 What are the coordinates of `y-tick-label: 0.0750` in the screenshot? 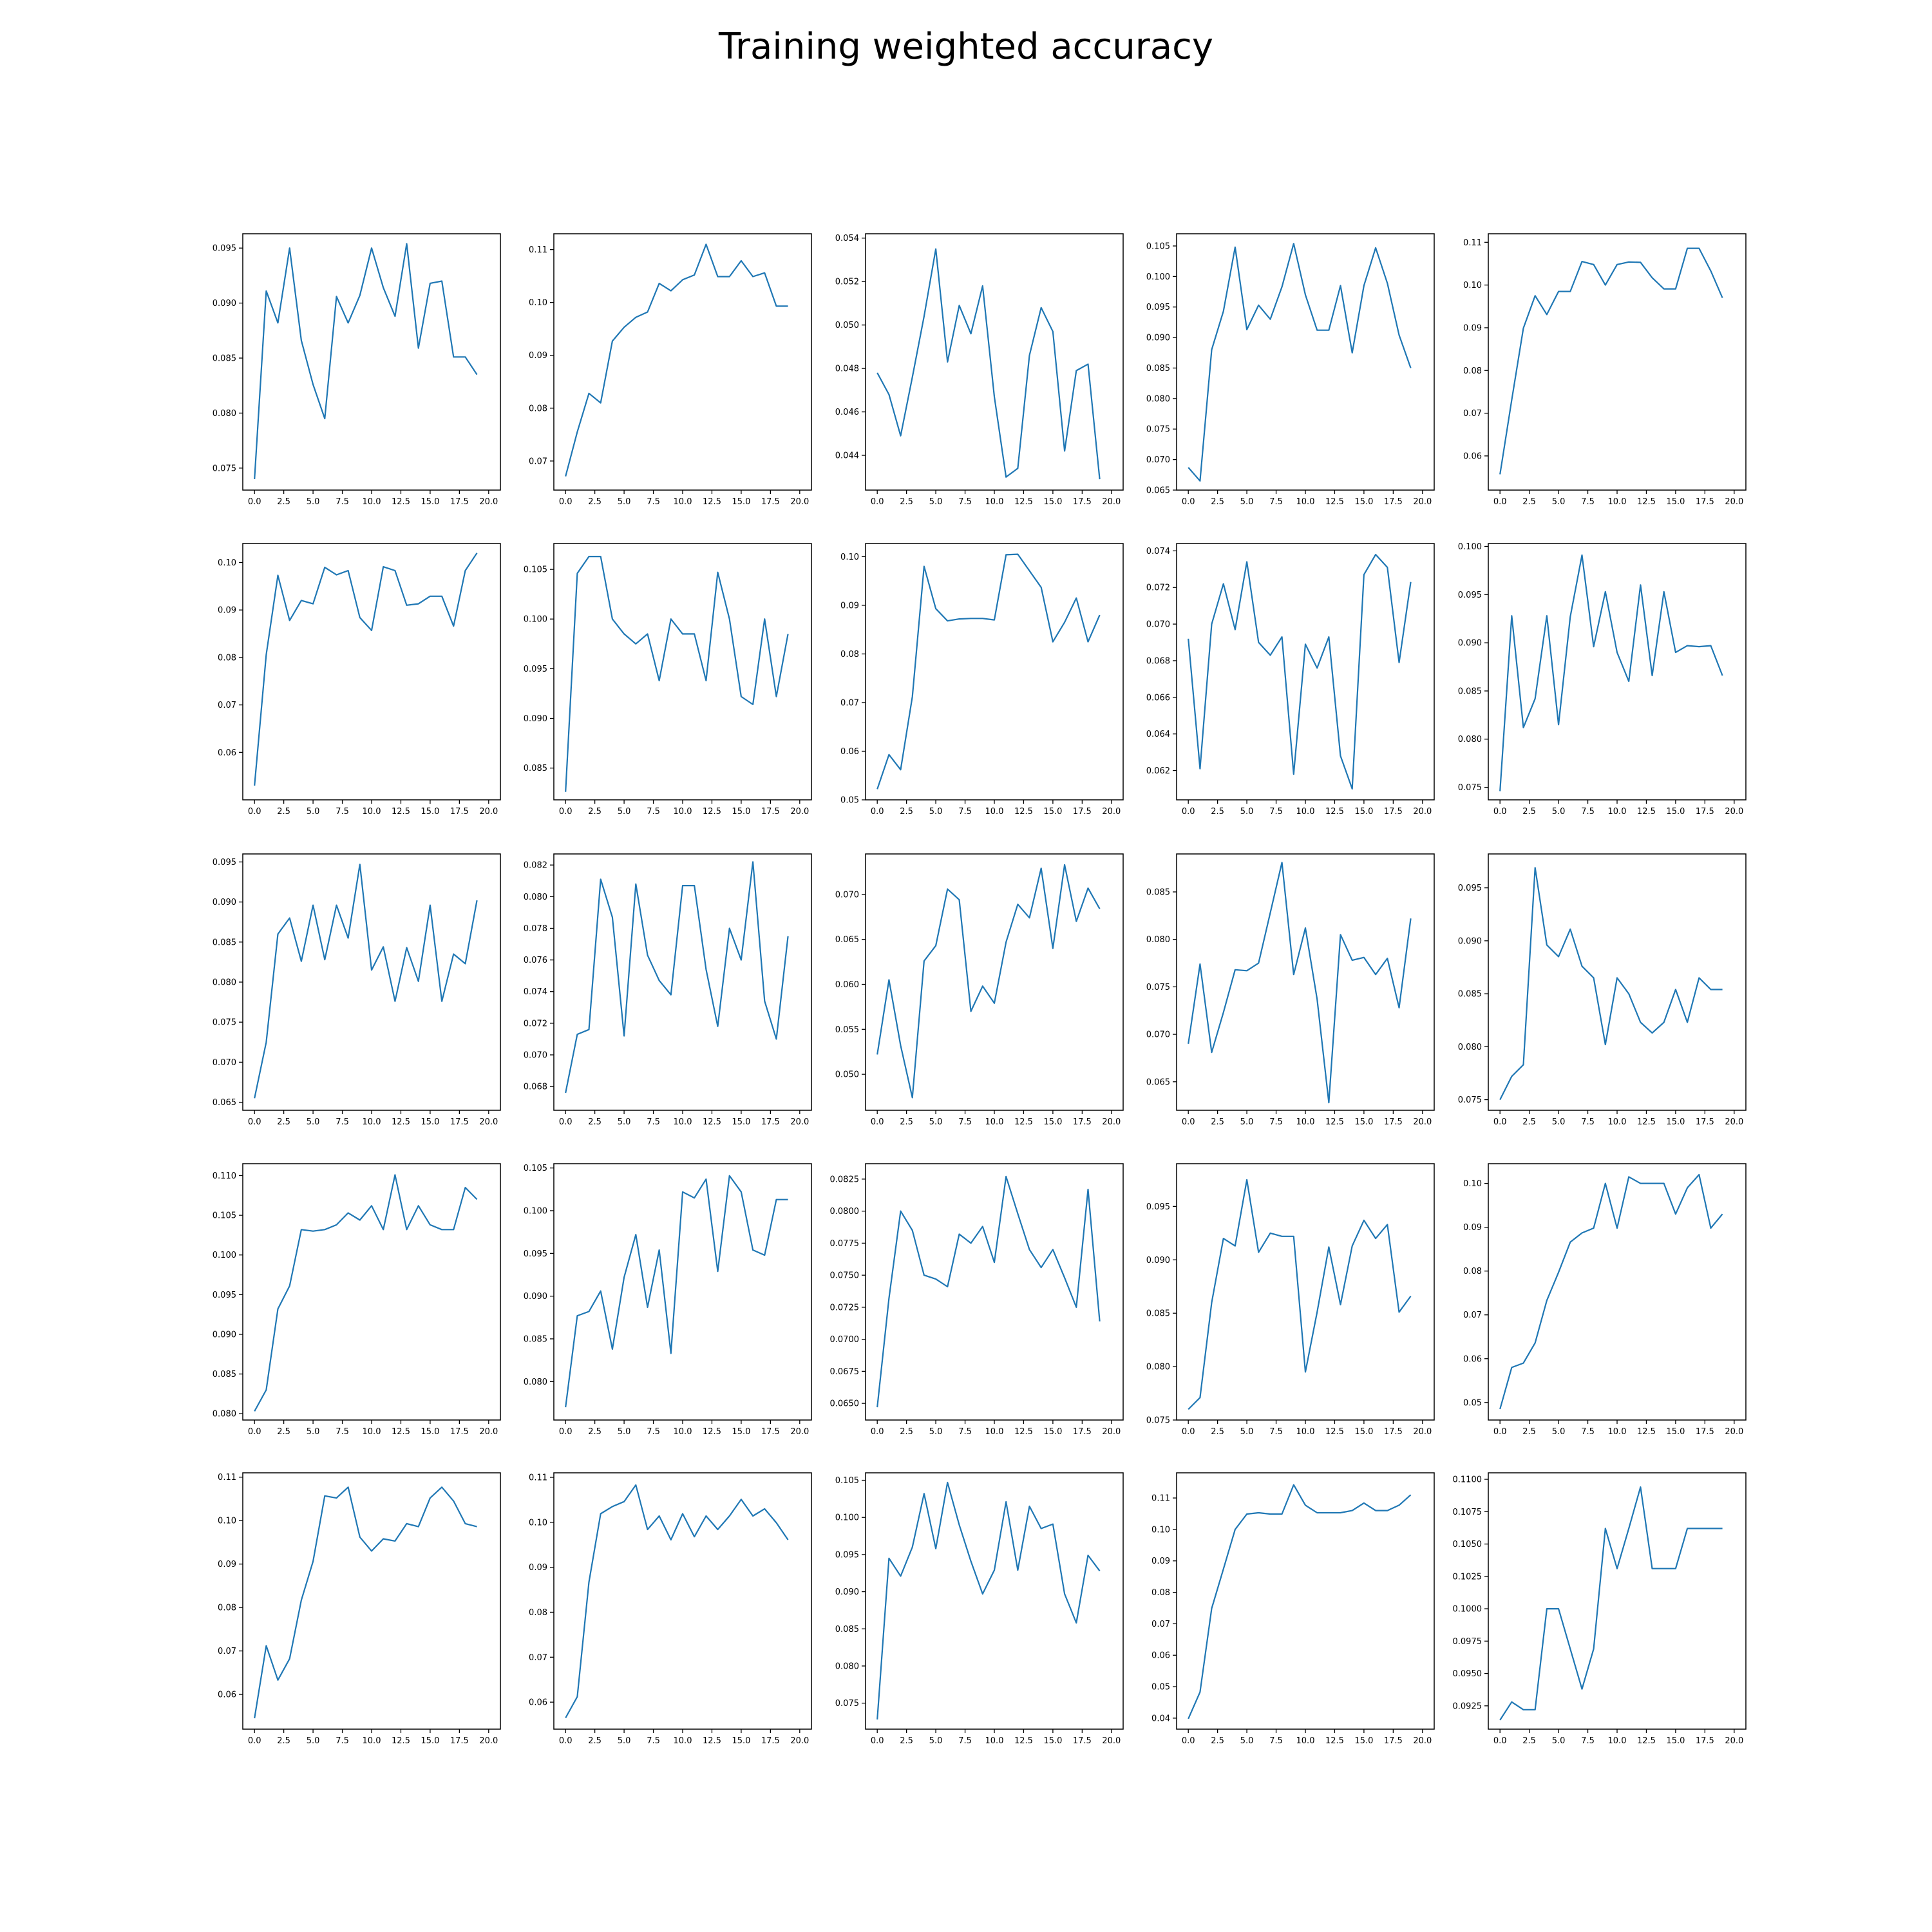 It's located at (845, 1276).